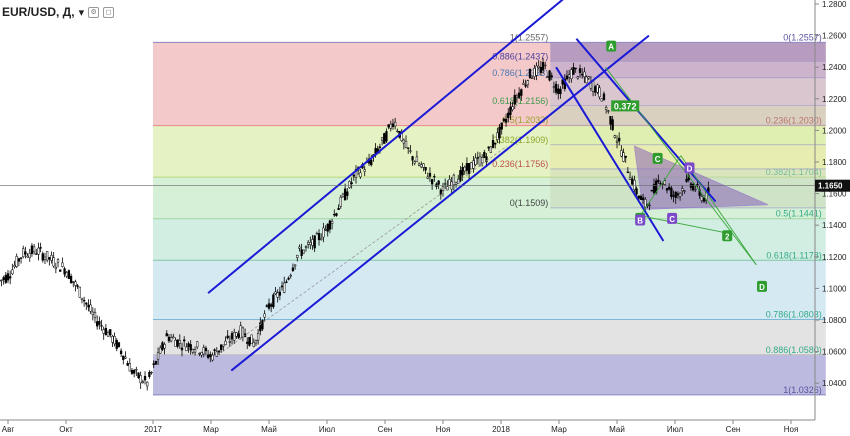  I want to click on timeframe-dropdown-icon: ▾, so click(81, 12).